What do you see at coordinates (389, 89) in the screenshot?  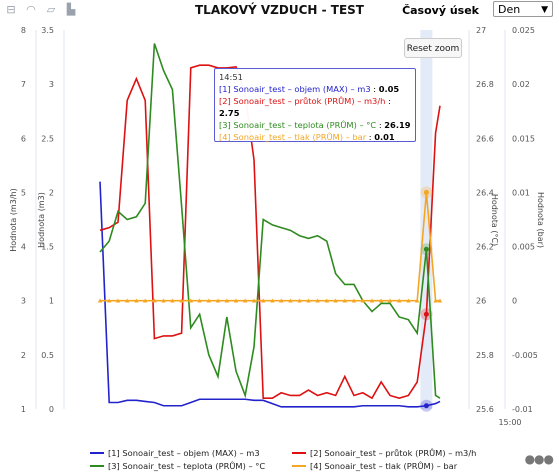 I see `tooltip-value: 0.05` at bounding box center [389, 89].